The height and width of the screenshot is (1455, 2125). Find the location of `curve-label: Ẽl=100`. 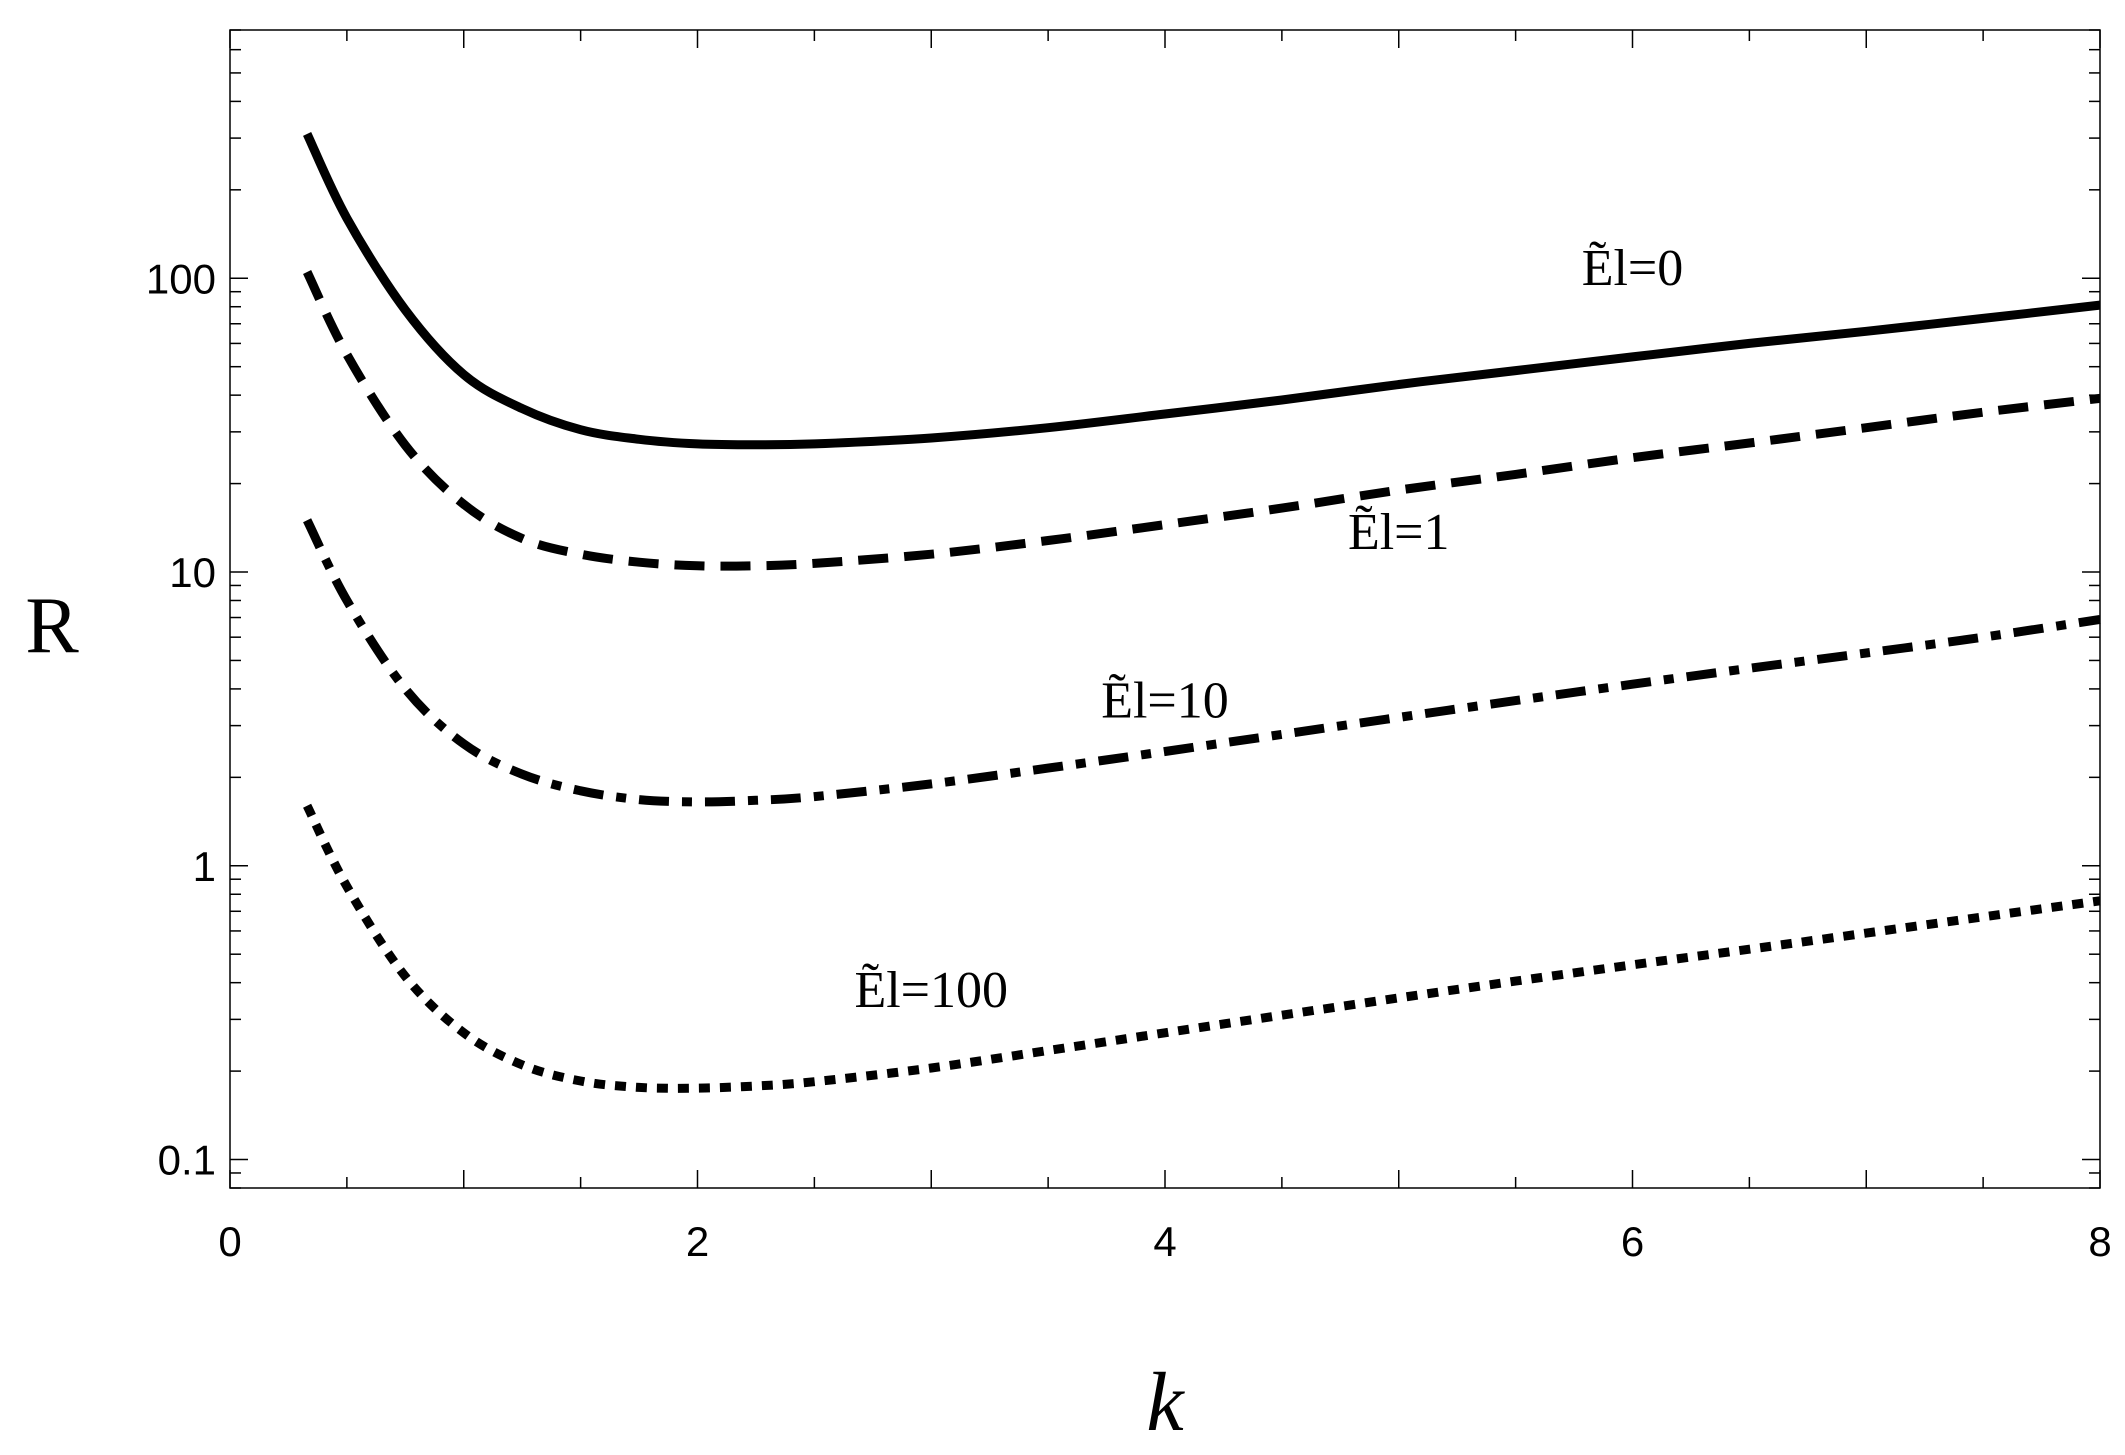

curve-label: Ẽl=100 is located at coordinates (931, 990).